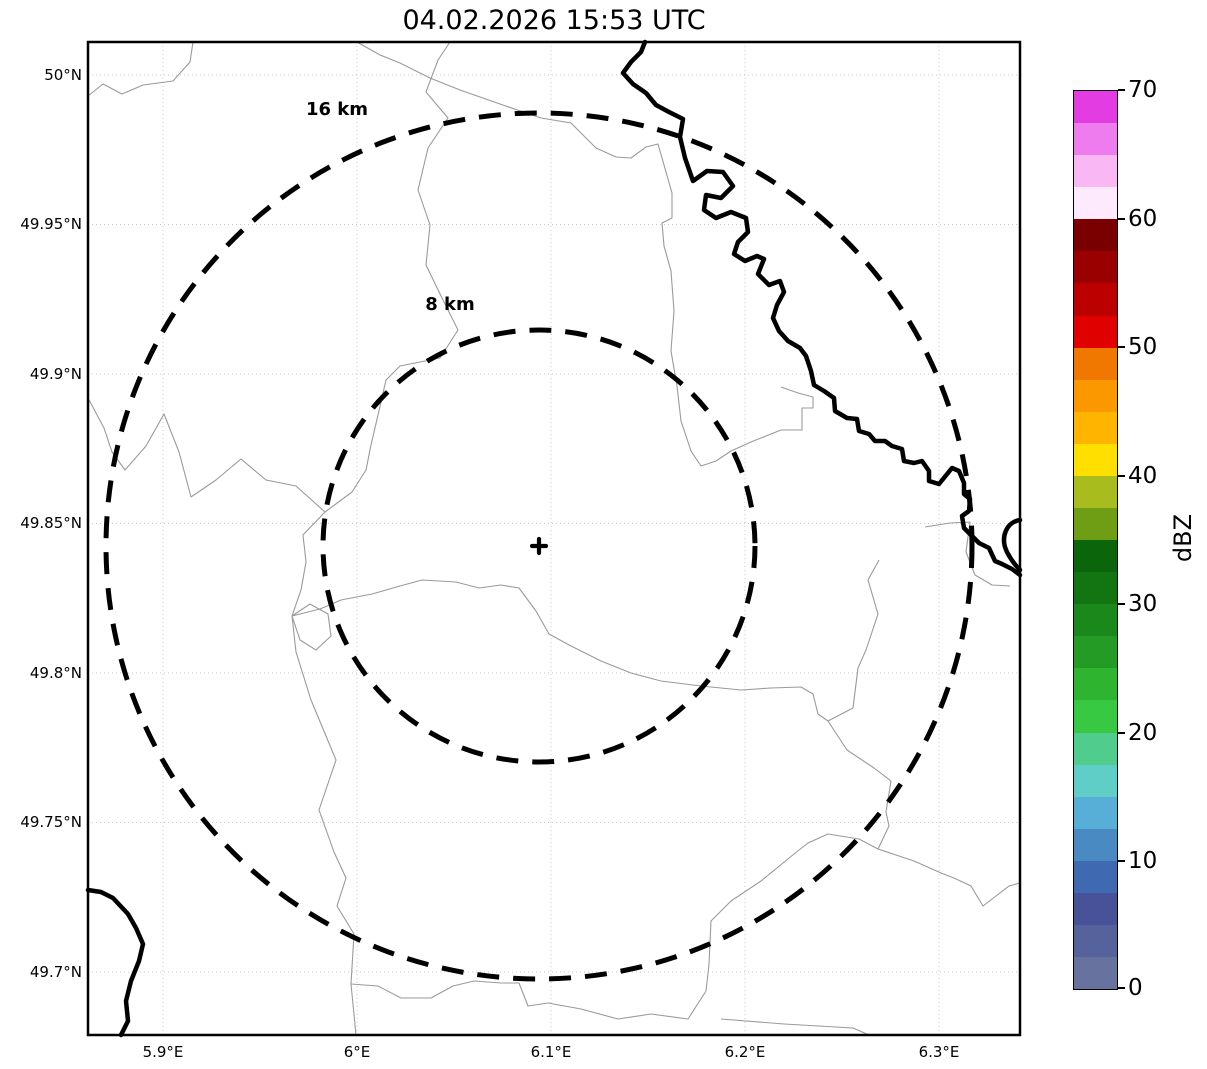 Image resolution: width=1207 pixels, height=1069 pixels. What do you see at coordinates (745, 1052) in the screenshot?
I see `x-tick-label: 6.2°E` at bounding box center [745, 1052].